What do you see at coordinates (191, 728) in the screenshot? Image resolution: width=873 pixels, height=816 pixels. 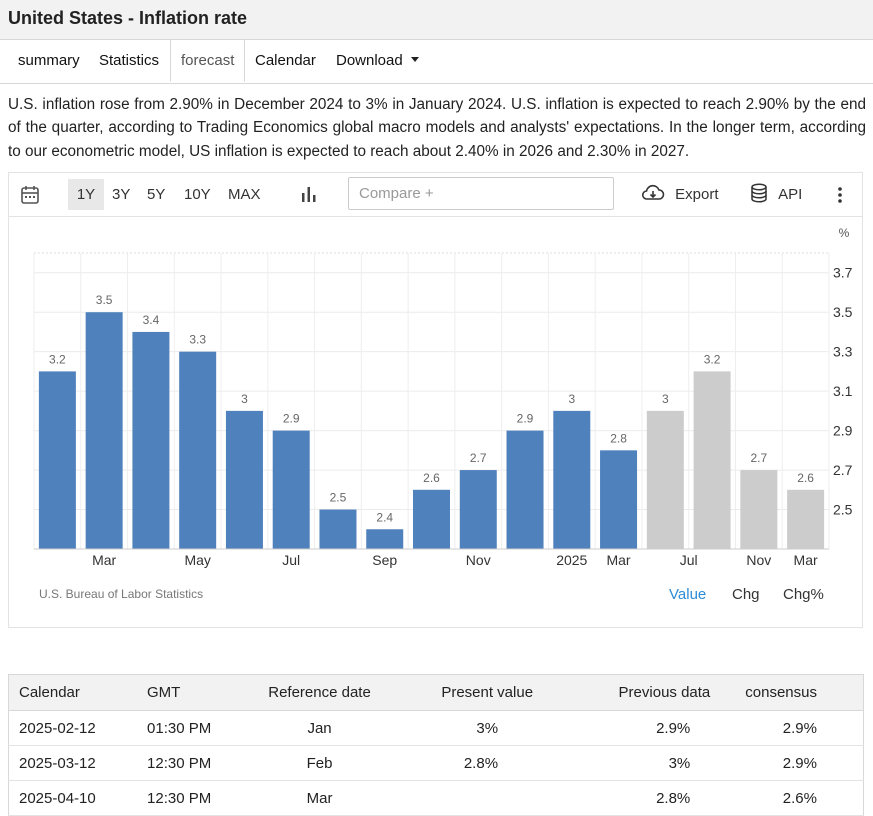 I see `cell-gmt: 01:30 PM` at bounding box center [191, 728].